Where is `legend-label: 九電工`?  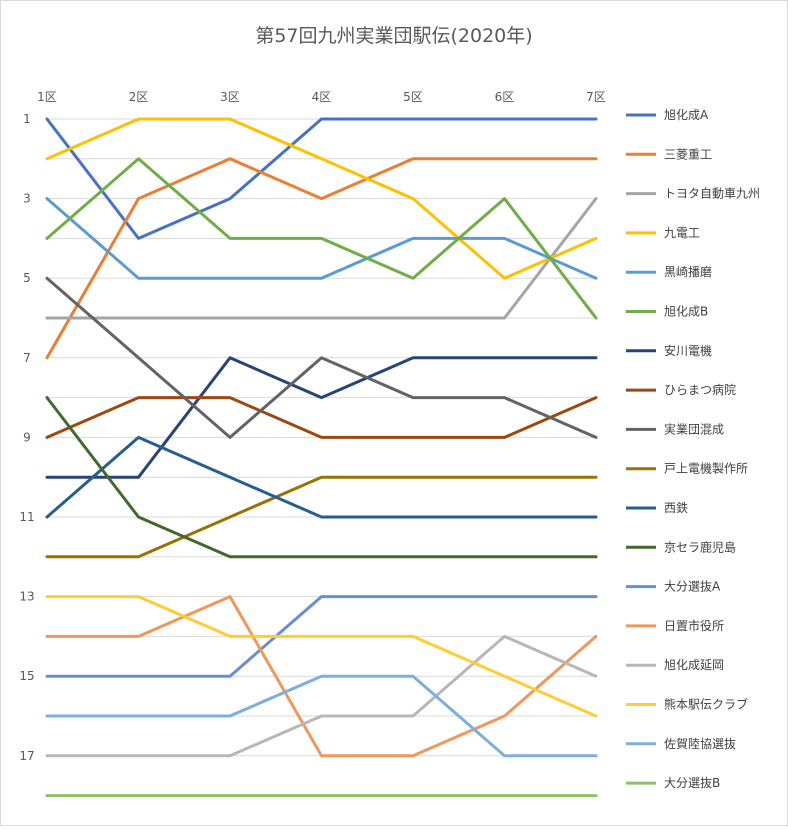
legend-label: 九電工 is located at coordinates (682, 233).